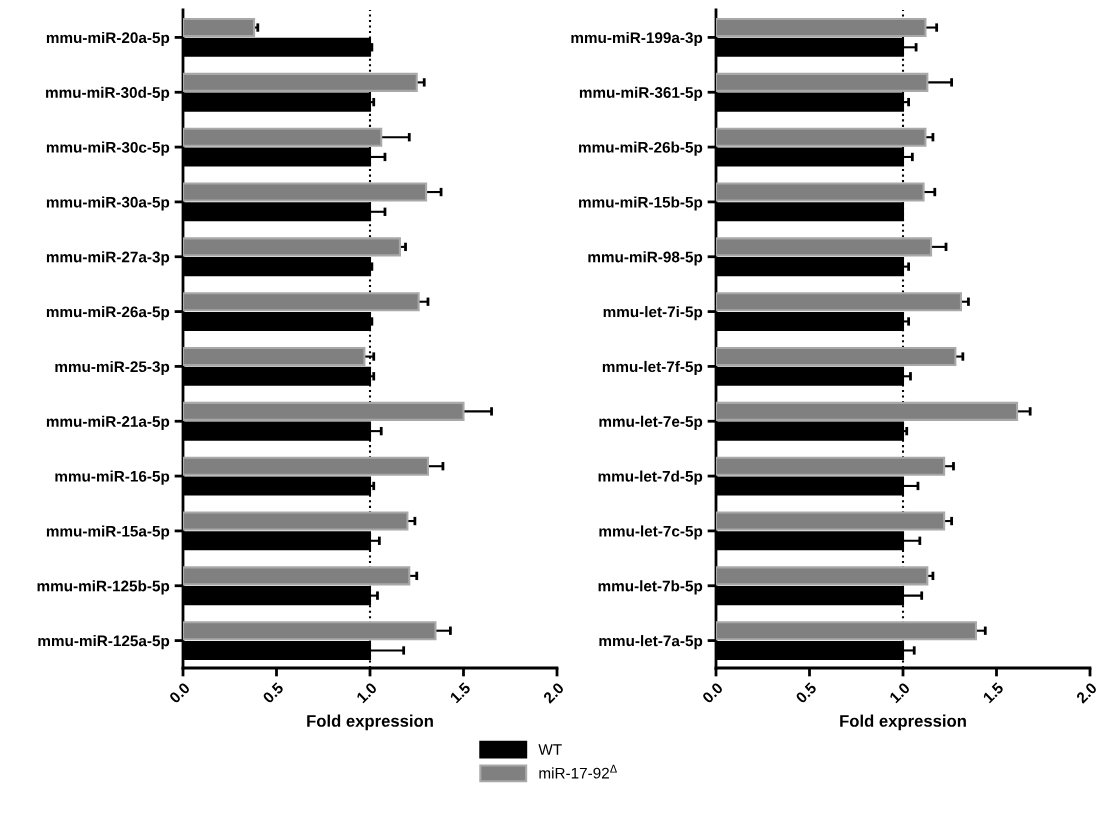 The width and height of the screenshot is (1098, 826). Describe the element at coordinates (637, 39) in the screenshot. I see `y-tick-label: mmu-miR-199a-3p` at that location.